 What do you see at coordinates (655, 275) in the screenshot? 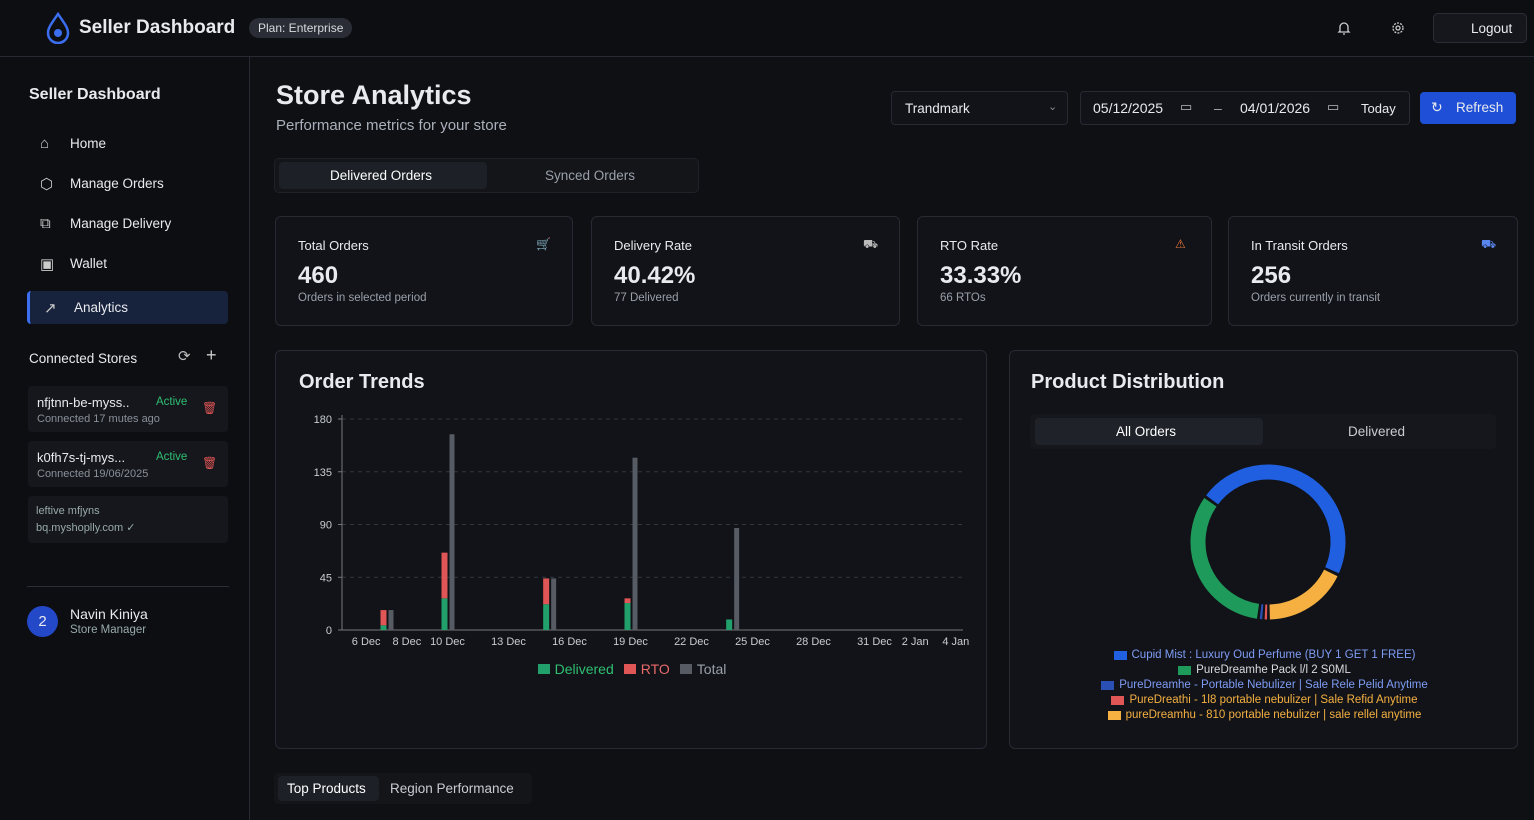
I see `kpi-value: 40.42%` at bounding box center [655, 275].